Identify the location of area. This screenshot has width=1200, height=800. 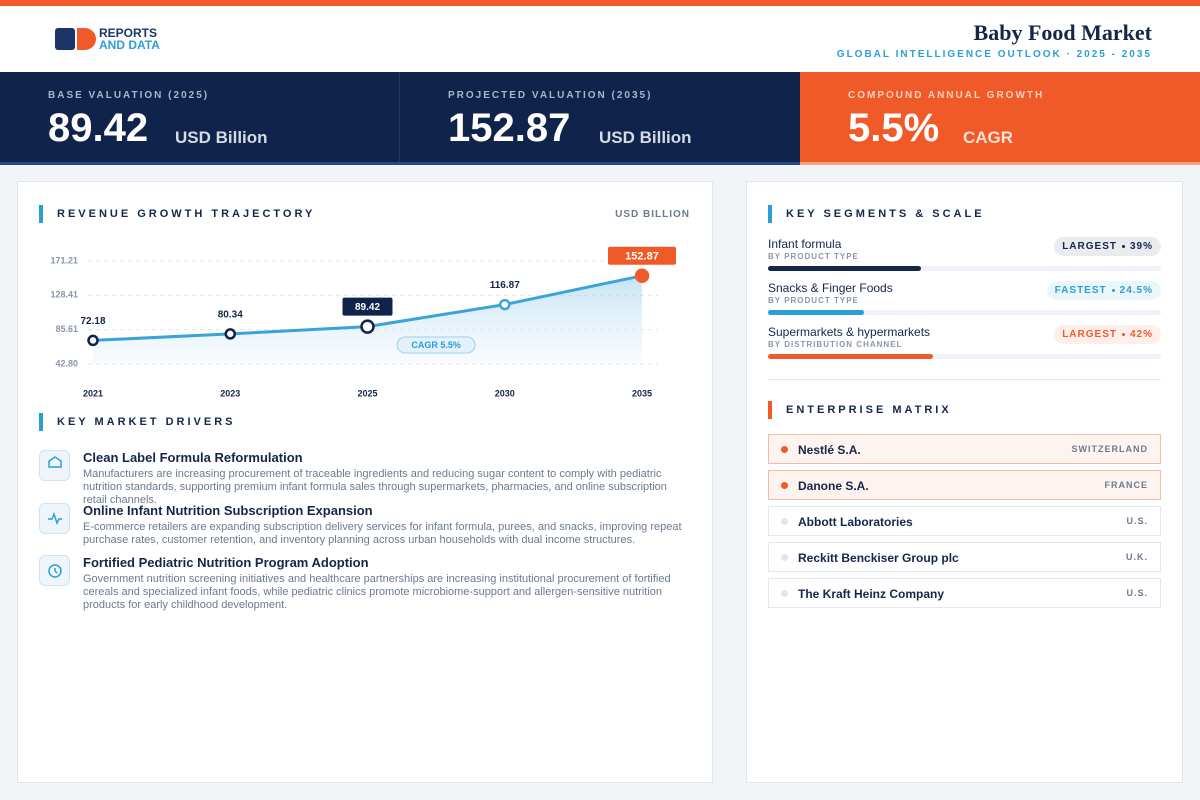
(367, 319).